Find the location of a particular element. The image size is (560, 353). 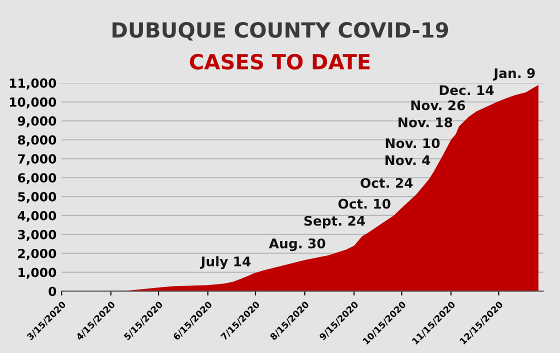

chart-subtitle: CASES TO DATE is located at coordinates (280, 62).